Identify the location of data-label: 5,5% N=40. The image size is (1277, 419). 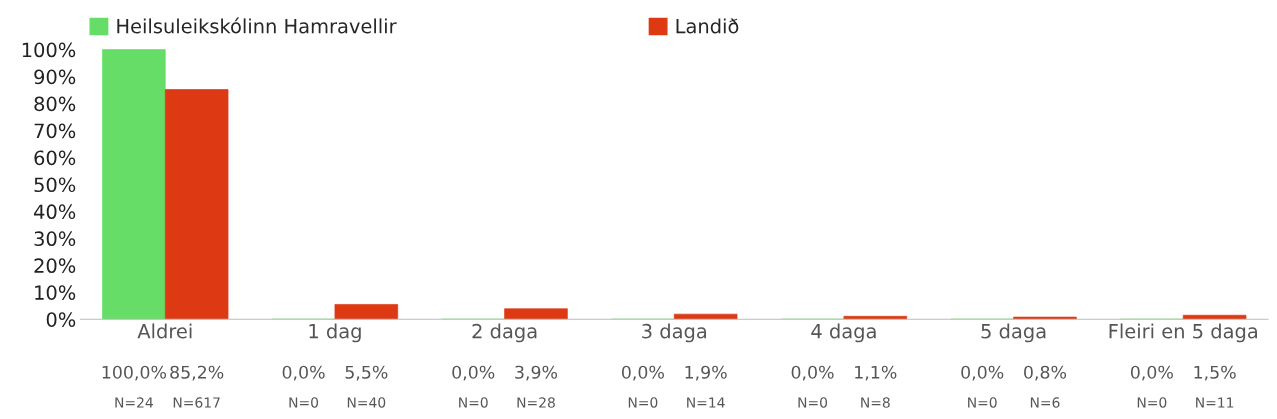
(366, 386).